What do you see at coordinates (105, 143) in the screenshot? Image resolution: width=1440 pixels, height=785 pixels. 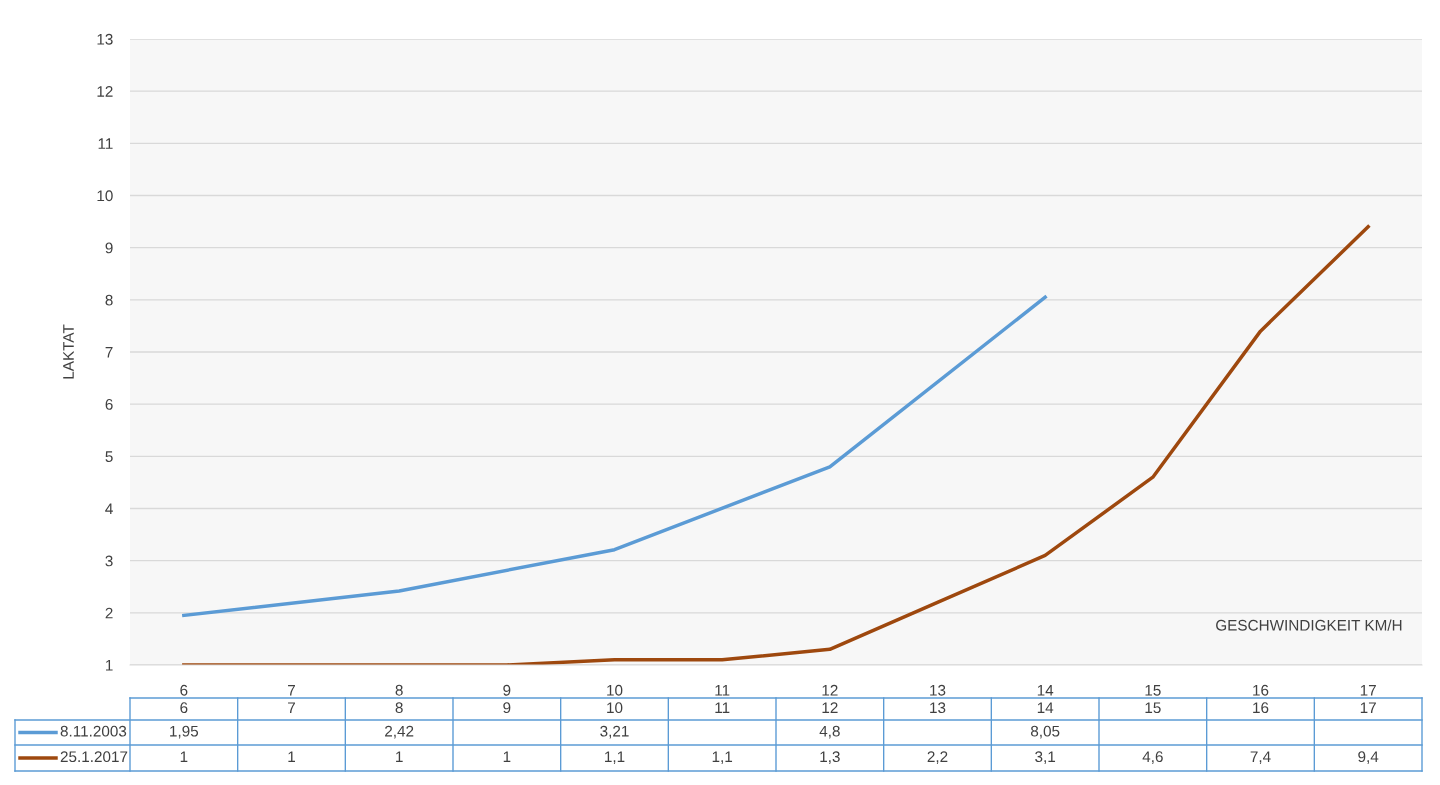 I see `y-tick-label: 11` at bounding box center [105, 143].